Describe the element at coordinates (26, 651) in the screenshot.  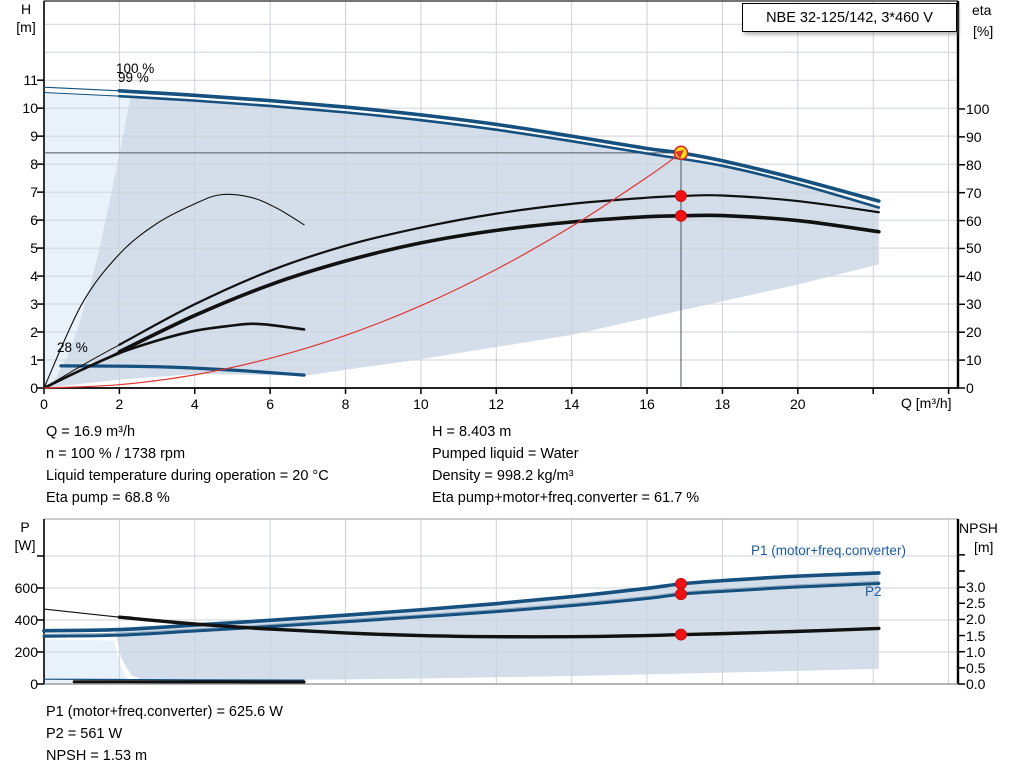
I see `tick-label-left: 200` at that location.